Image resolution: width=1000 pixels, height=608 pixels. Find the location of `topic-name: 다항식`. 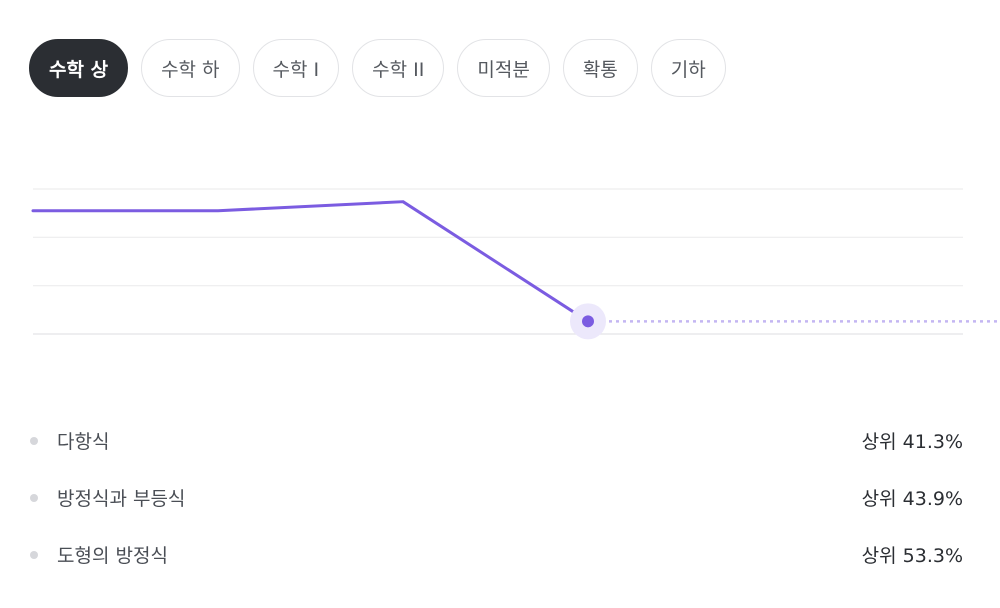

topic-name: 다항식 is located at coordinates (459, 440).